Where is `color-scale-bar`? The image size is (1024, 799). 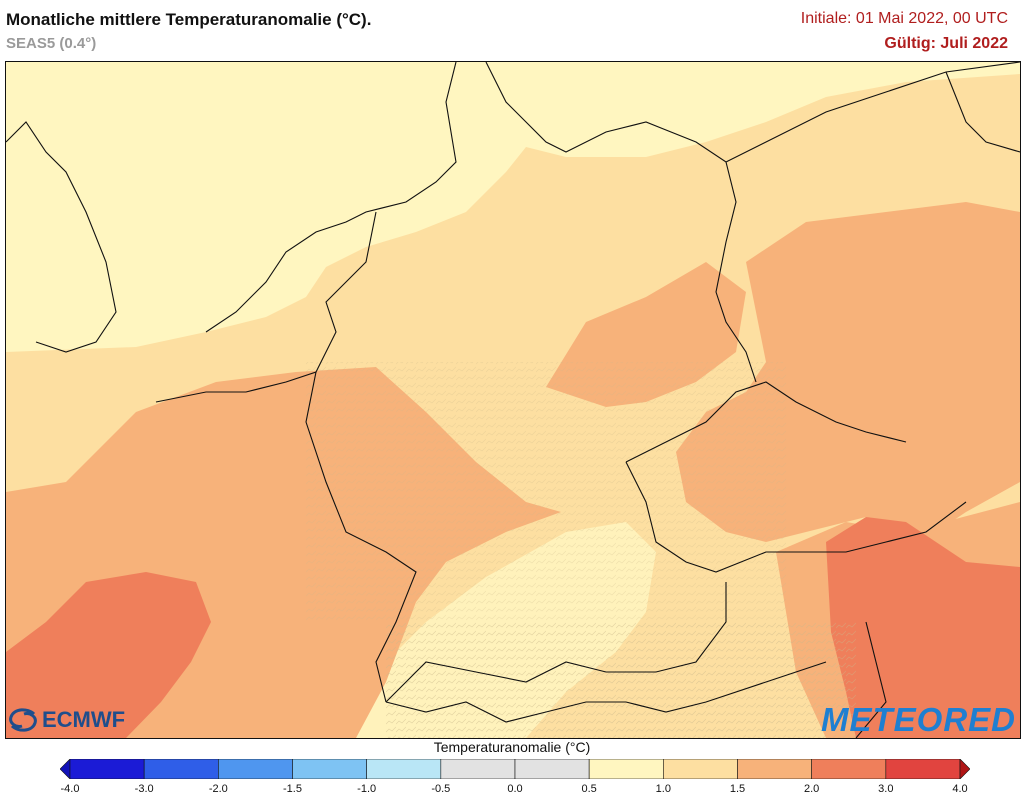 color-scale-bar is located at coordinates (515, 769).